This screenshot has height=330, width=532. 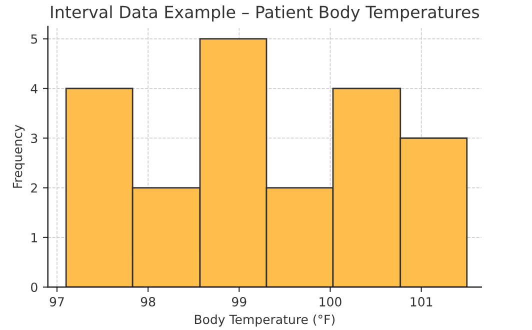 What do you see at coordinates (265, 13) in the screenshot?
I see `chart-title: Interval Data Example – Patient Body Temperatures` at bounding box center [265, 13].